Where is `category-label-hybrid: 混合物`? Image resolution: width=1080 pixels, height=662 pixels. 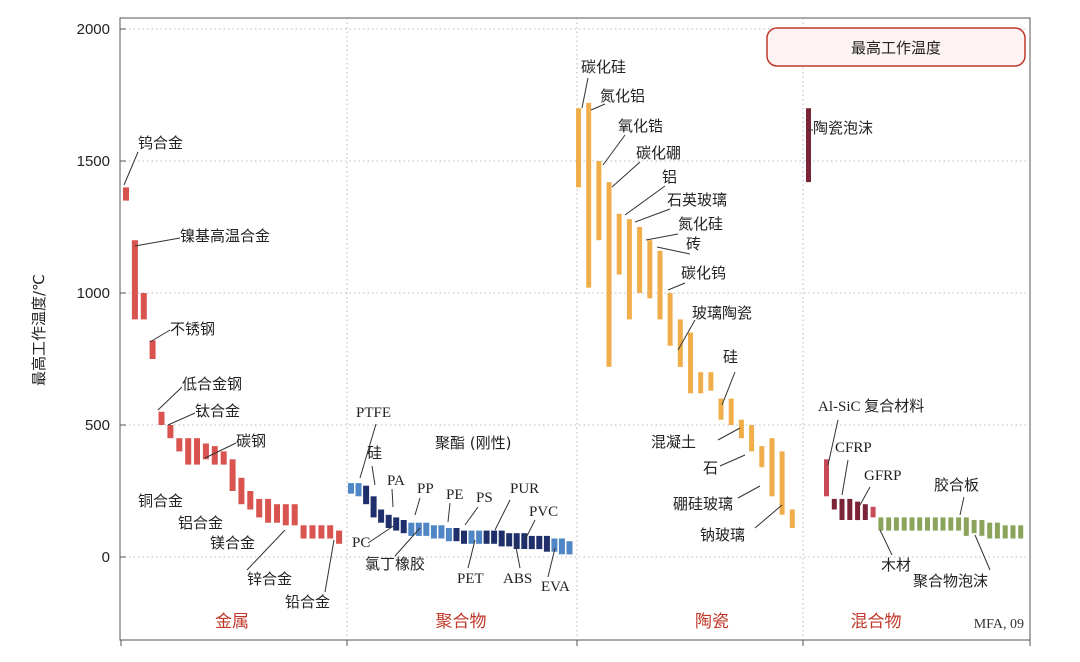 category-label-hybrid: 混合物 is located at coordinates (876, 622).